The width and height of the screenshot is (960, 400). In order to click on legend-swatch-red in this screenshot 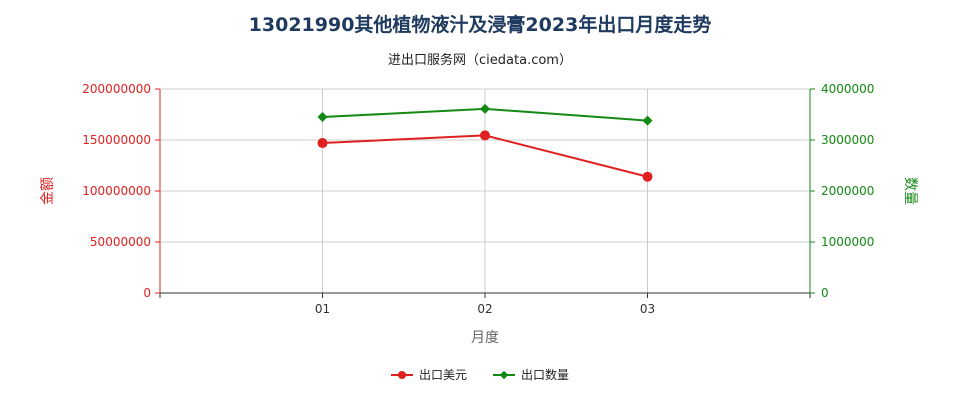, I will do `click(401, 375)`.